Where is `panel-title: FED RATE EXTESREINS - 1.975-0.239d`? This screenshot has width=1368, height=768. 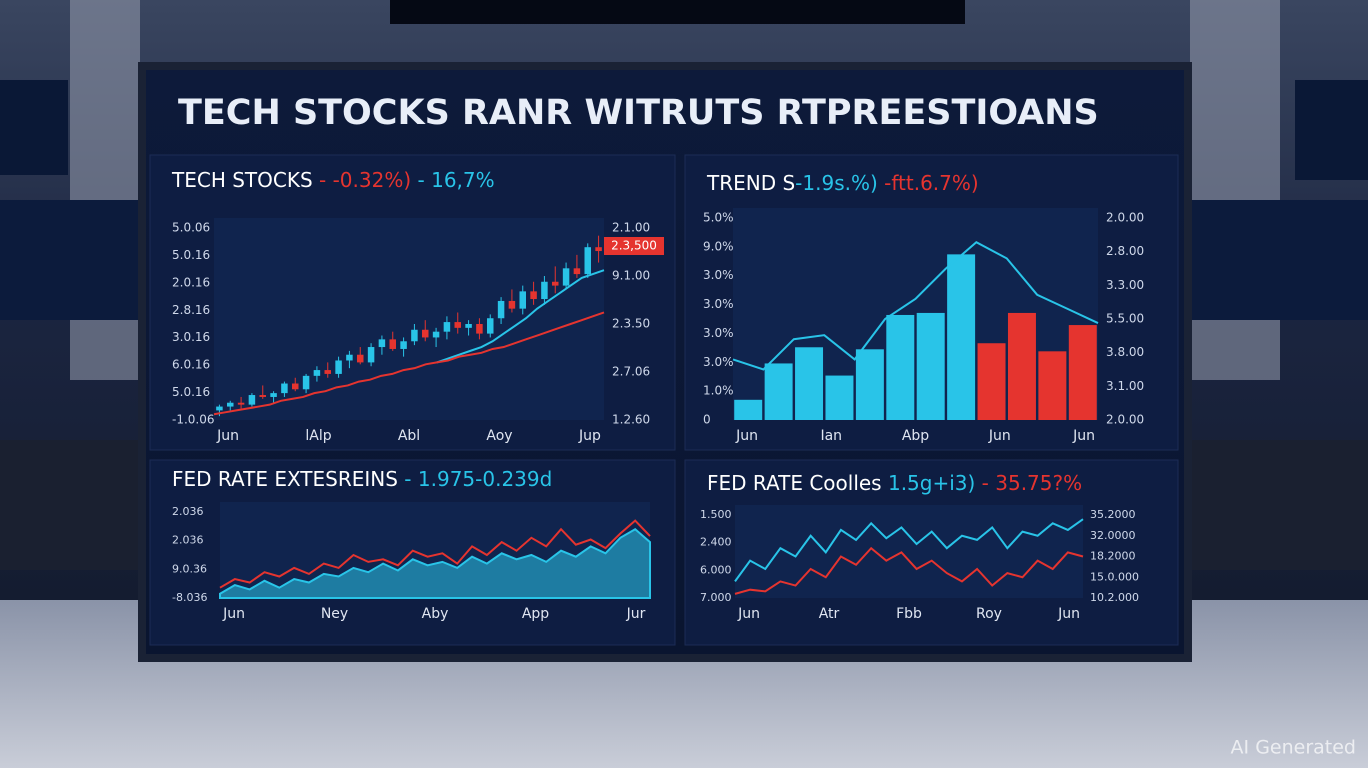
panel-title: FED RATE EXTESREINS - 1.975-0.239d is located at coordinates (362, 479).